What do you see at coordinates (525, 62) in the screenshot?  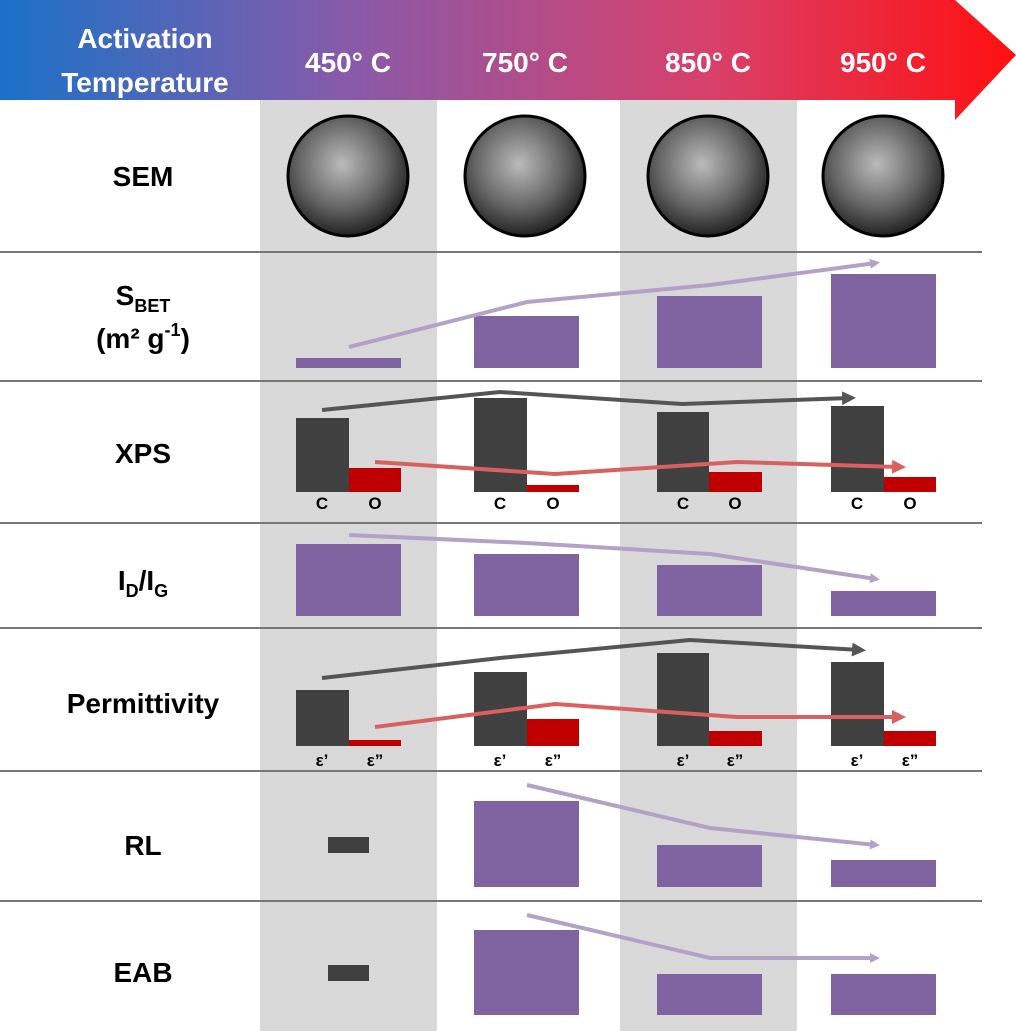 I see `column-header: 750° C` at bounding box center [525, 62].